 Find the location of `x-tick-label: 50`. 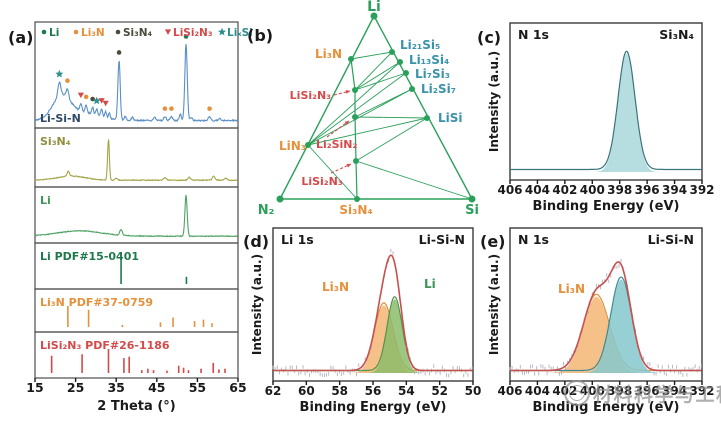

x-tick-label: 50 is located at coordinates (473, 391).